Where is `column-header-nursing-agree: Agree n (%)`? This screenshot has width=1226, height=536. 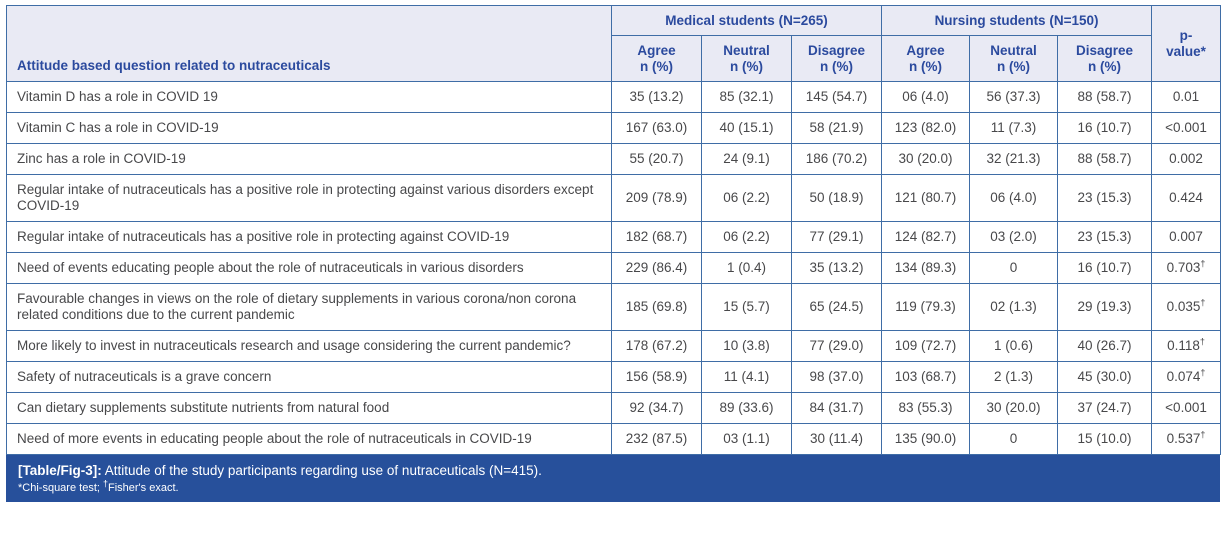 column-header-nursing-agree: Agree n (%) is located at coordinates (926, 58).